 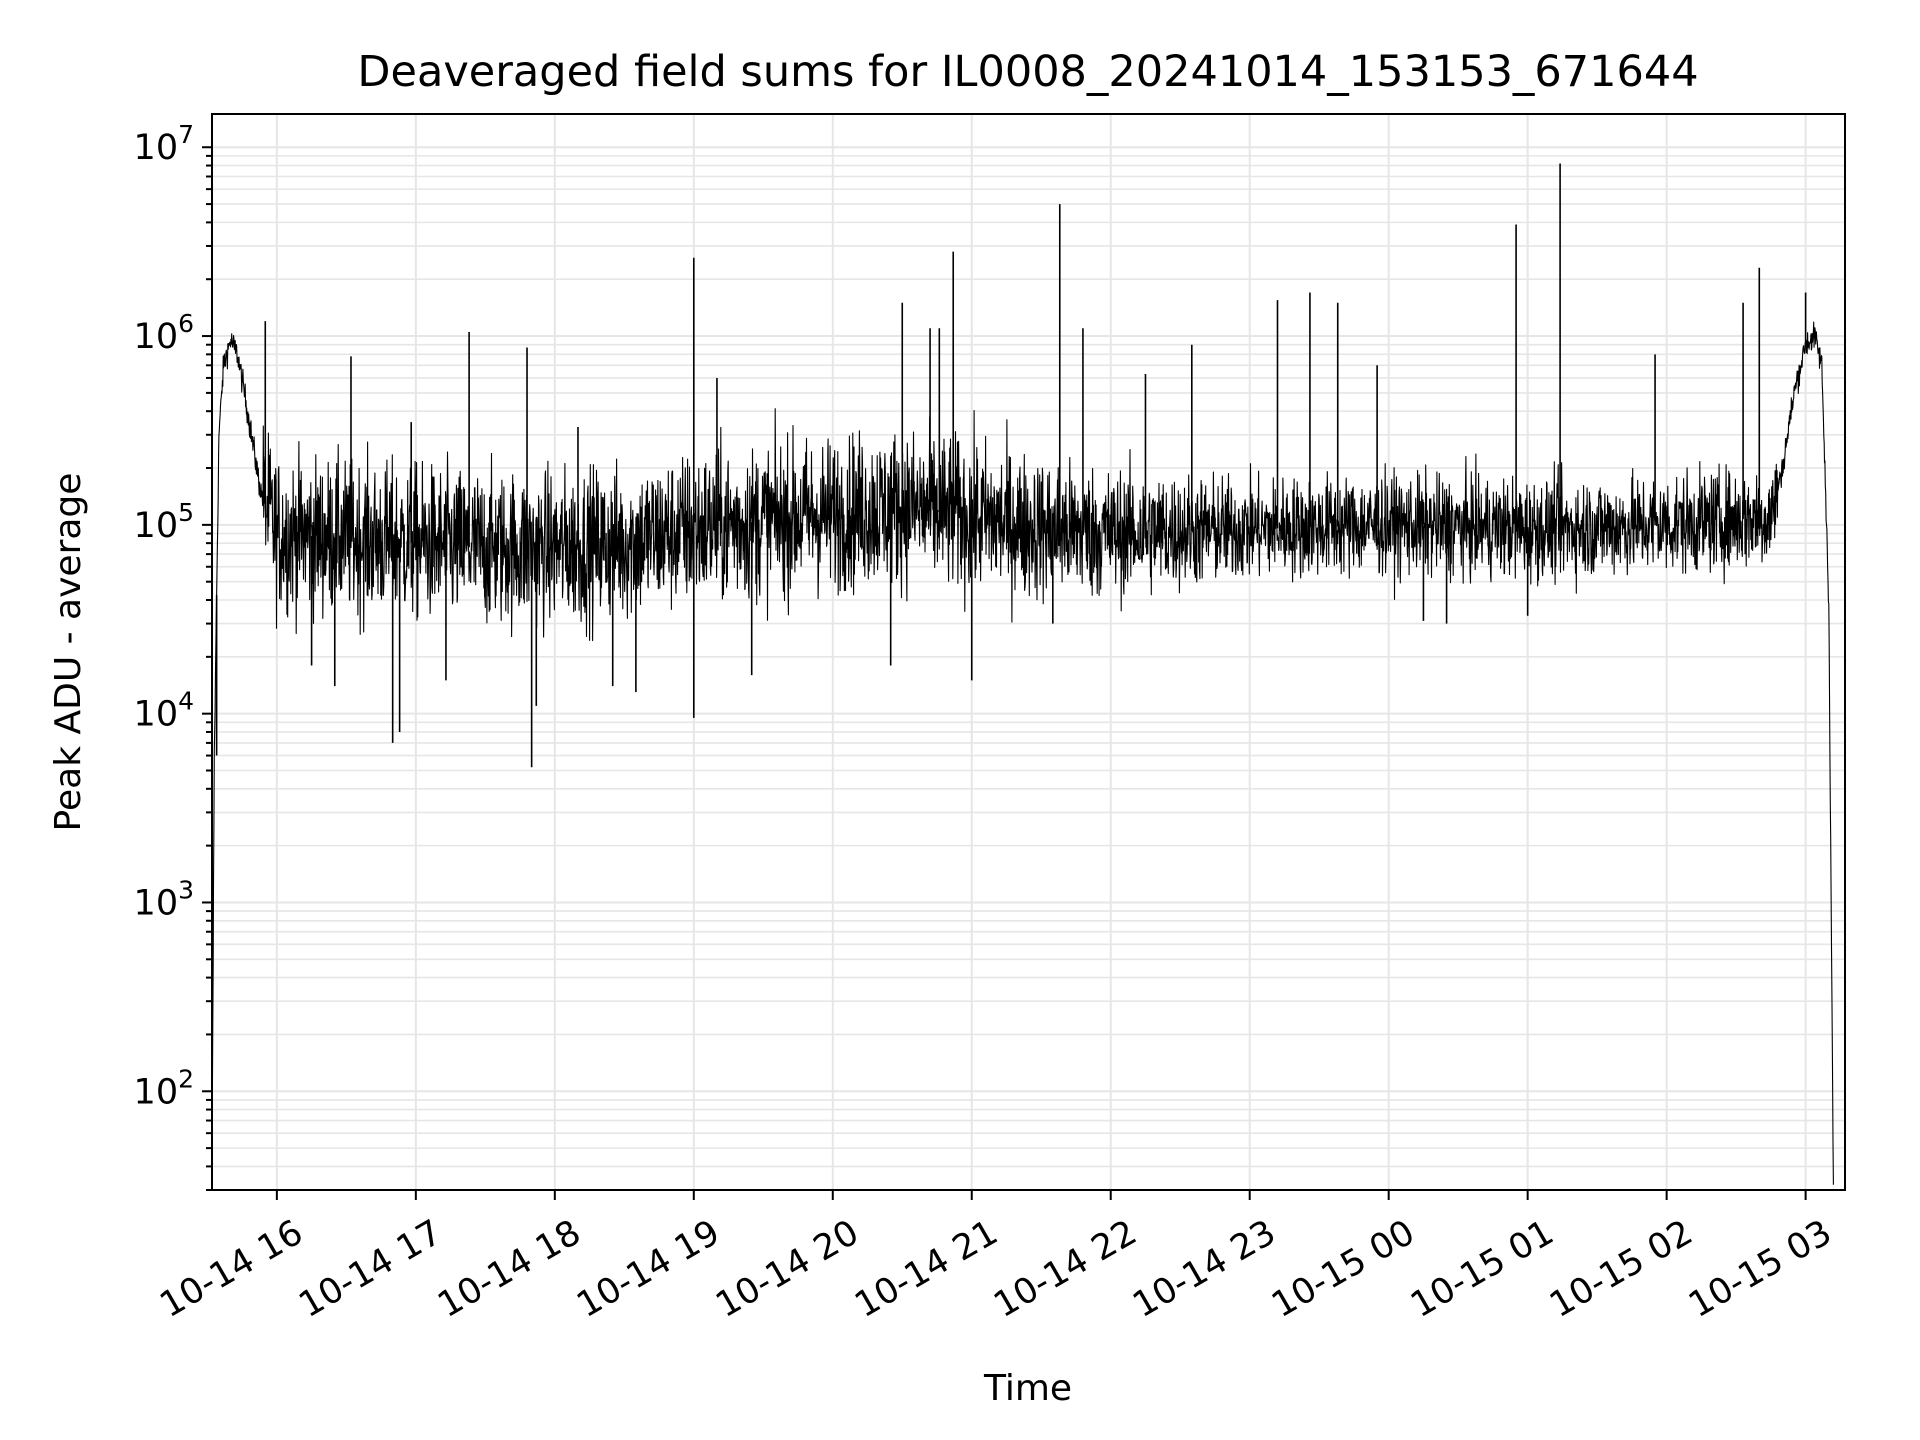 What do you see at coordinates (1027, 1388) in the screenshot?
I see `x-axis-label: Time` at bounding box center [1027, 1388].